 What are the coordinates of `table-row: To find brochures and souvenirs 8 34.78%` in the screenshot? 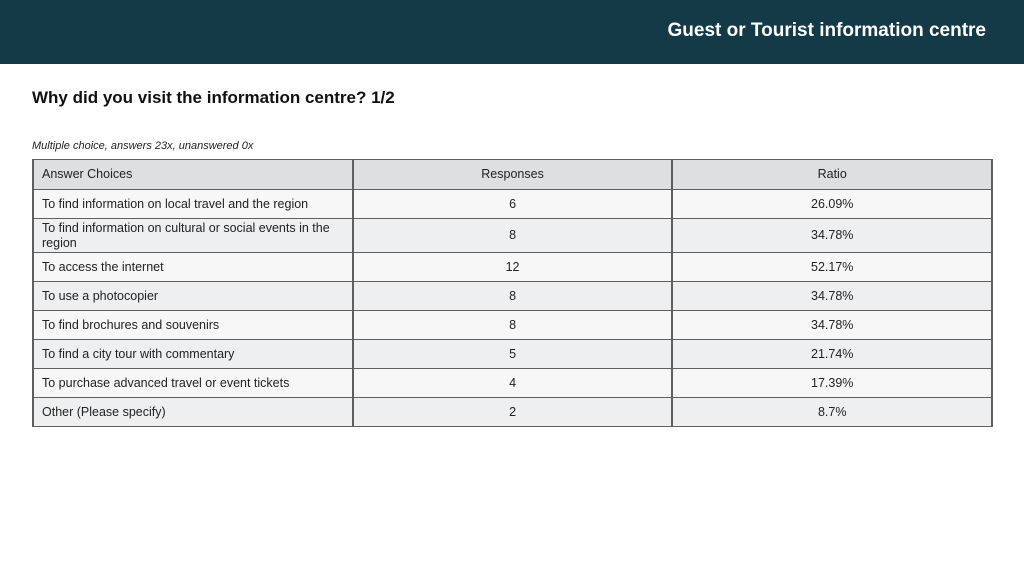 It's located at (512, 325).